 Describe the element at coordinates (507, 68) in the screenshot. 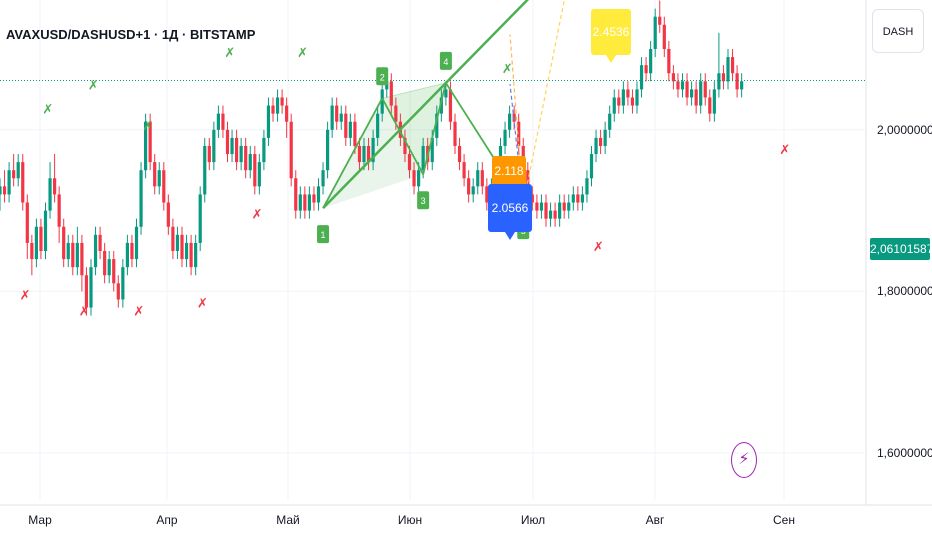

I see `signal-up-5: ✗` at that location.